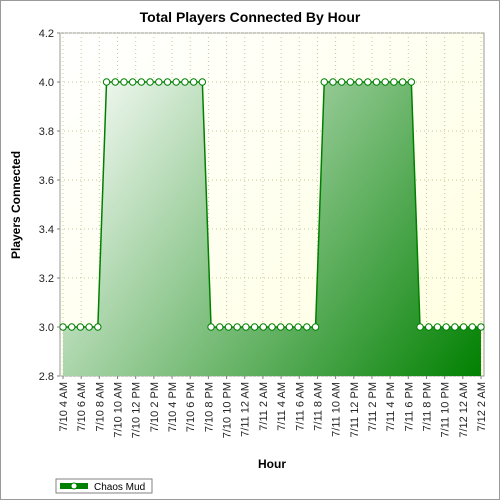 Image resolution: width=500 pixels, height=500 pixels. What do you see at coordinates (46, 181) in the screenshot?
I see `y-tick-label: 3.6` at bounding box center [46, 181].